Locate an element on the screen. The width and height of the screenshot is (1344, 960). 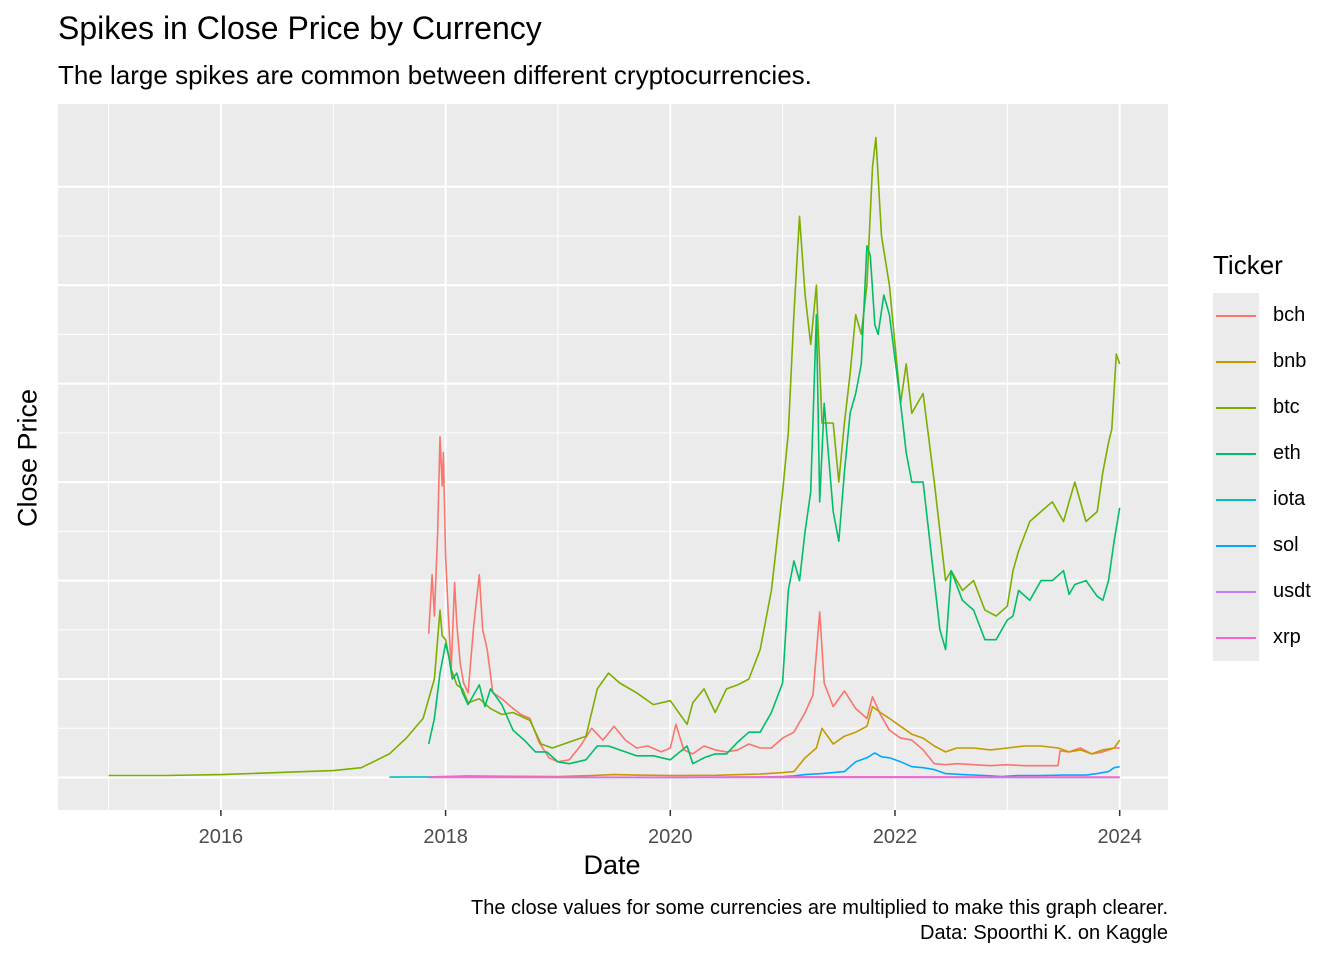
x-tick-label: 2018 is located at coordinates (445, 837).